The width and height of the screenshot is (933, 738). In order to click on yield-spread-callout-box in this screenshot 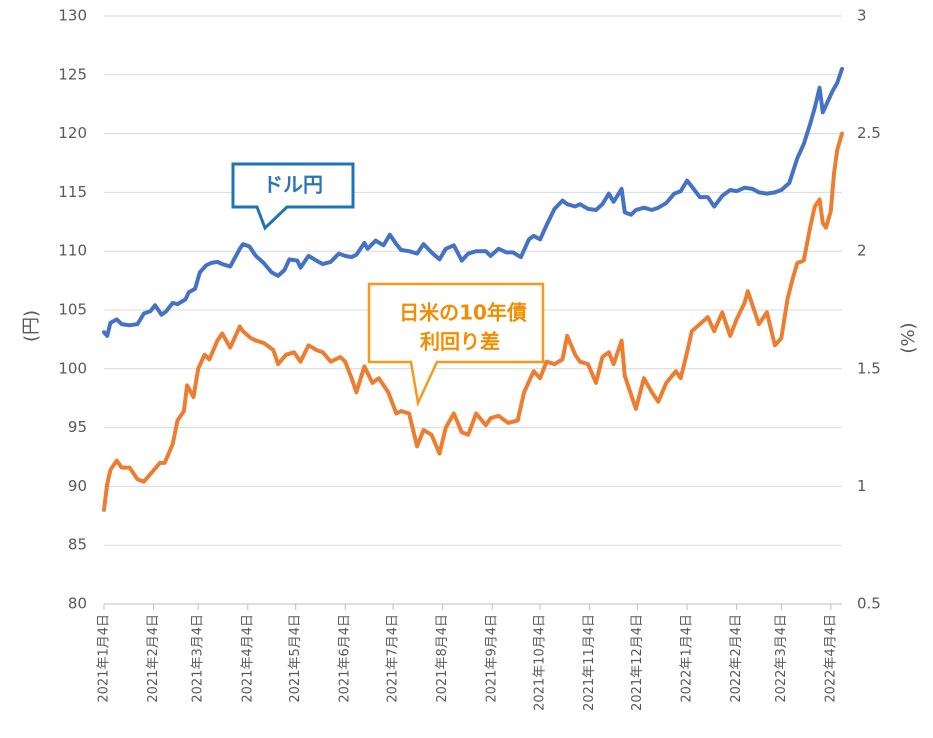, I will do `click(456, 345)`.